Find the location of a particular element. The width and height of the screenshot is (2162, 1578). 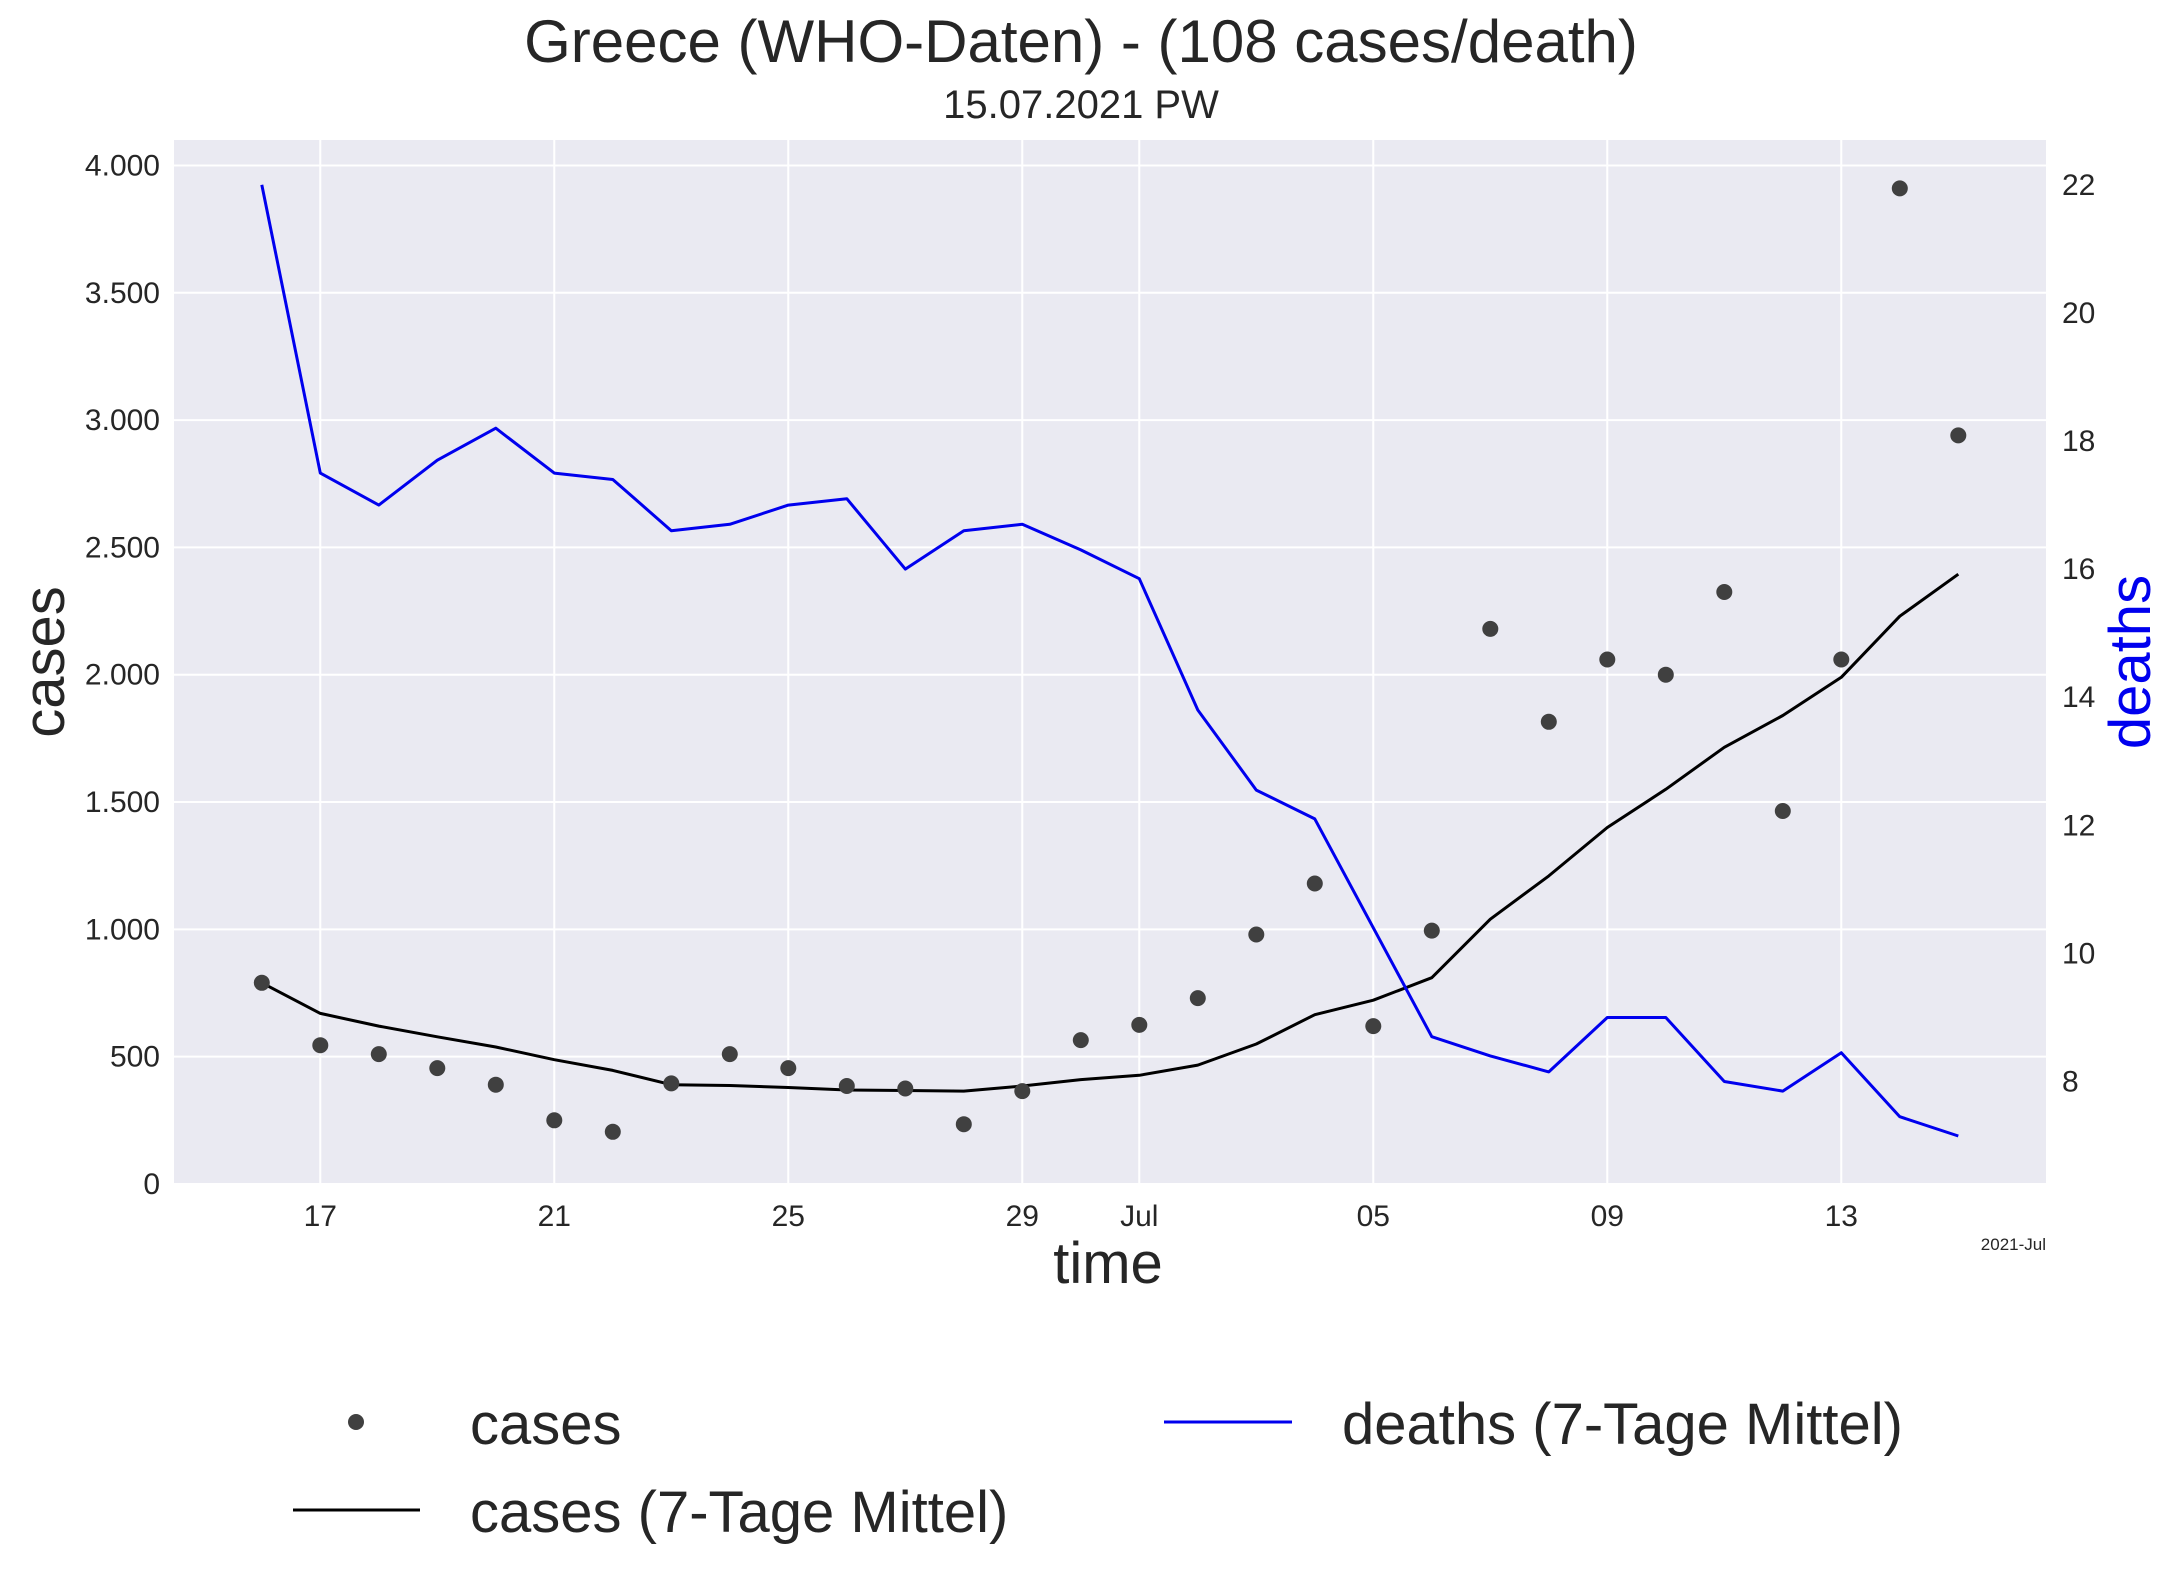

x-tick-label: 21 is located at coordinates (554, 1216).